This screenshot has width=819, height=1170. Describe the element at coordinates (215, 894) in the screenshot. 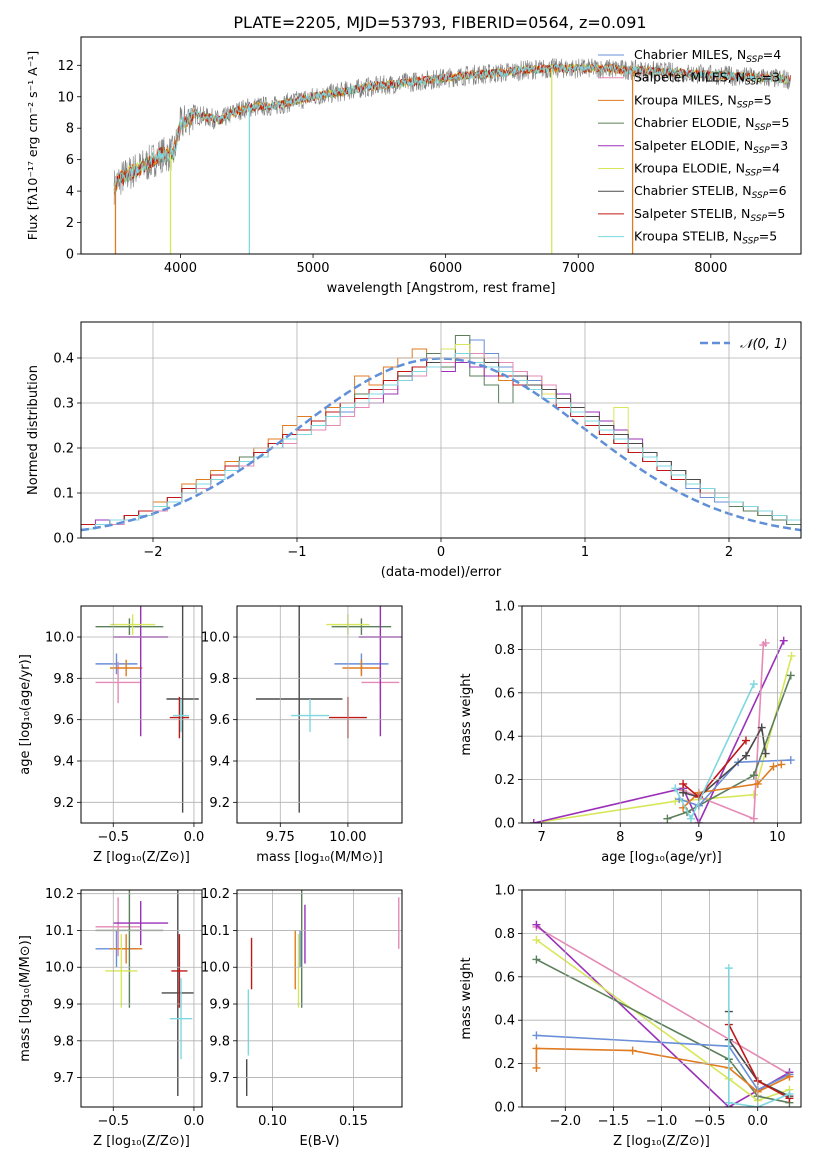

I see `y-tick-label: 10.2` at that location.